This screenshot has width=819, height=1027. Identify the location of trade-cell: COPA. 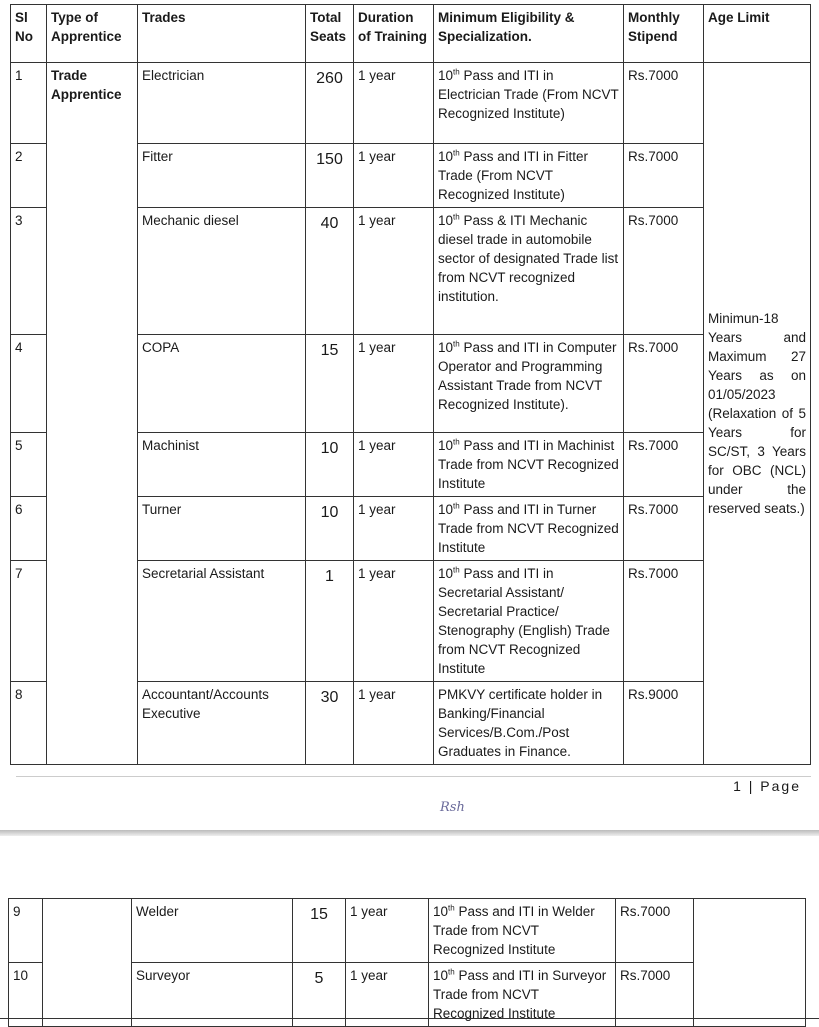
(221, 383).